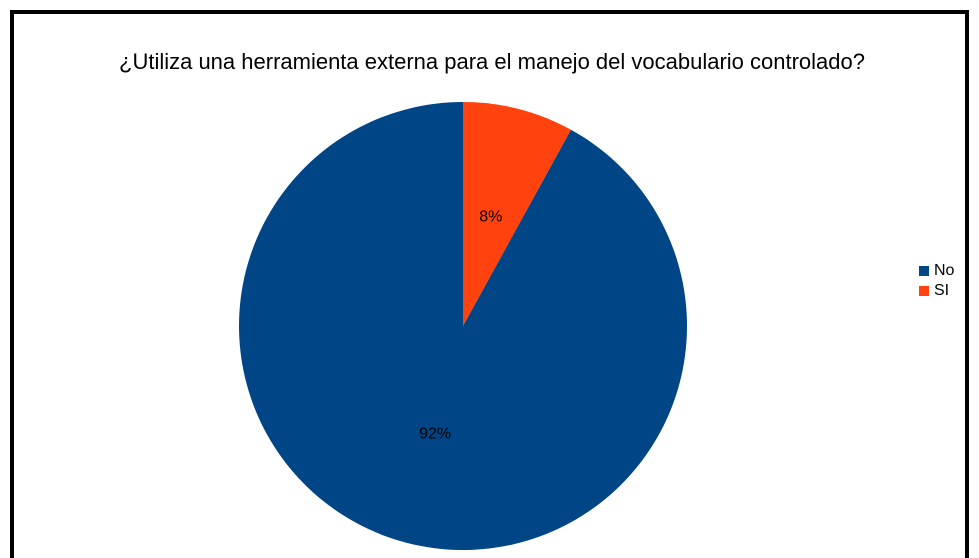  I want to click on legend-label: SI, so click(941, 290).